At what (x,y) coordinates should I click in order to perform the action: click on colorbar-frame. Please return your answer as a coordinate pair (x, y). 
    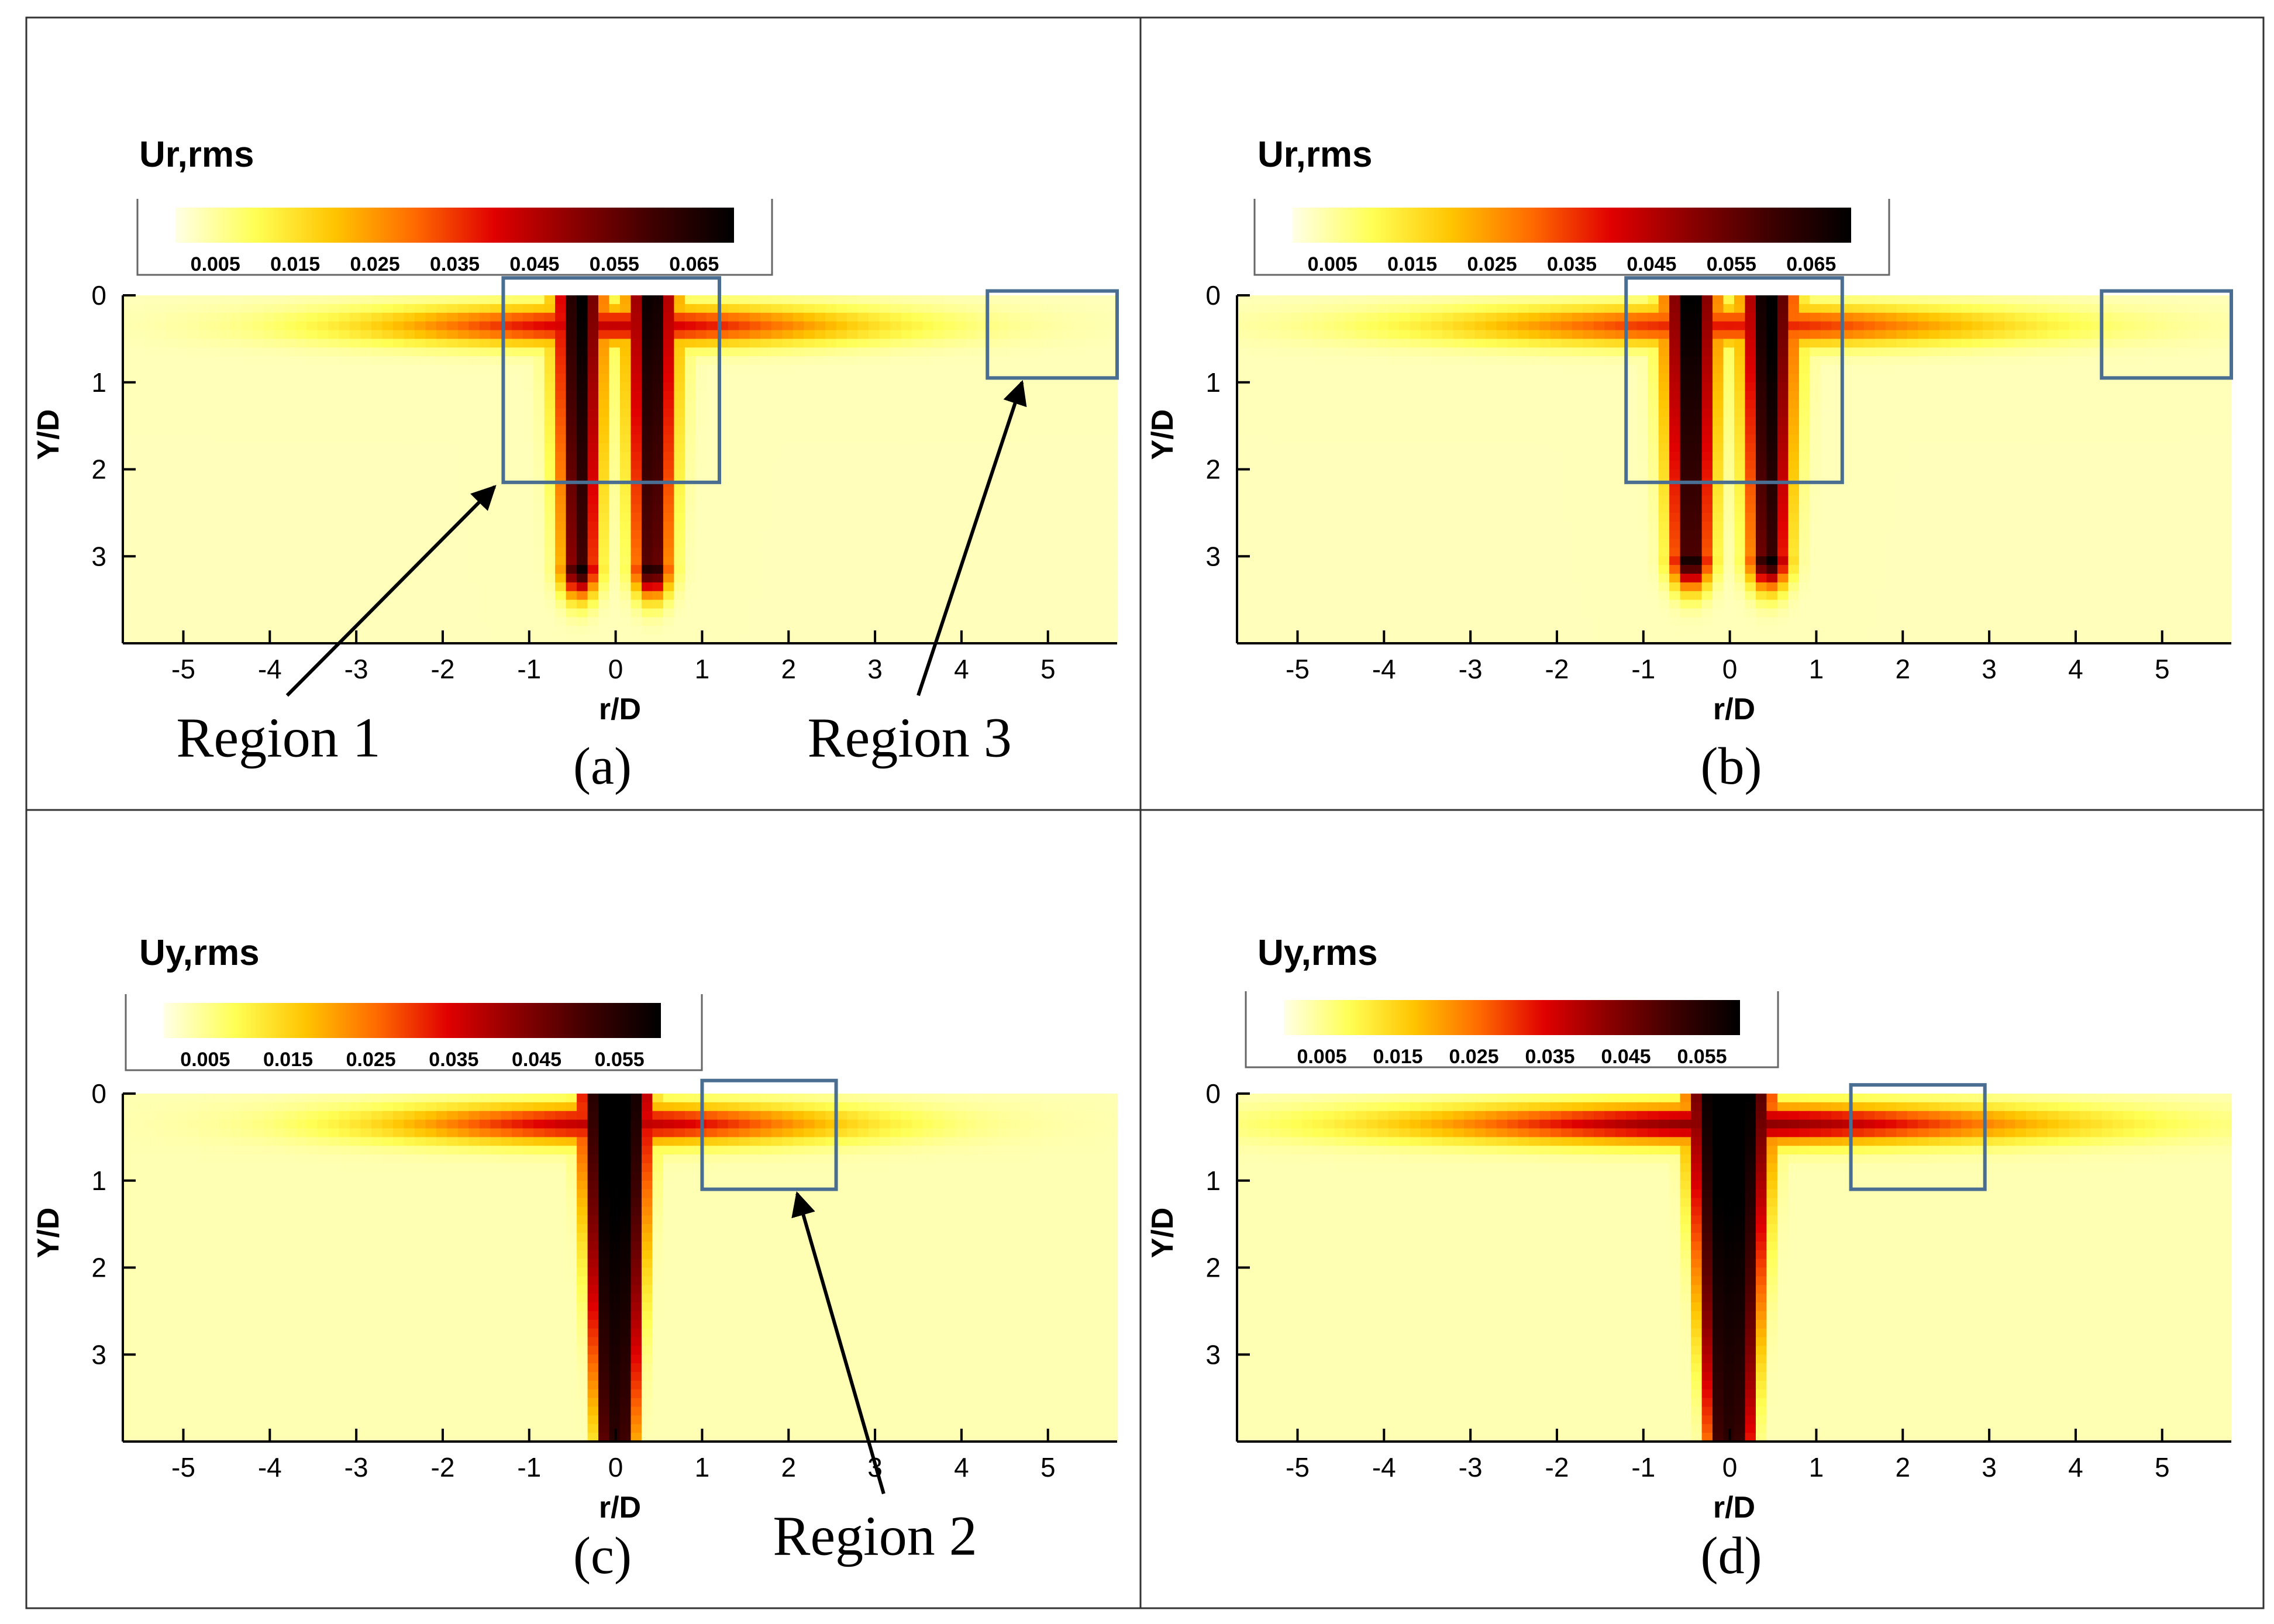
    Looking at the image, I should click on (454, 238).